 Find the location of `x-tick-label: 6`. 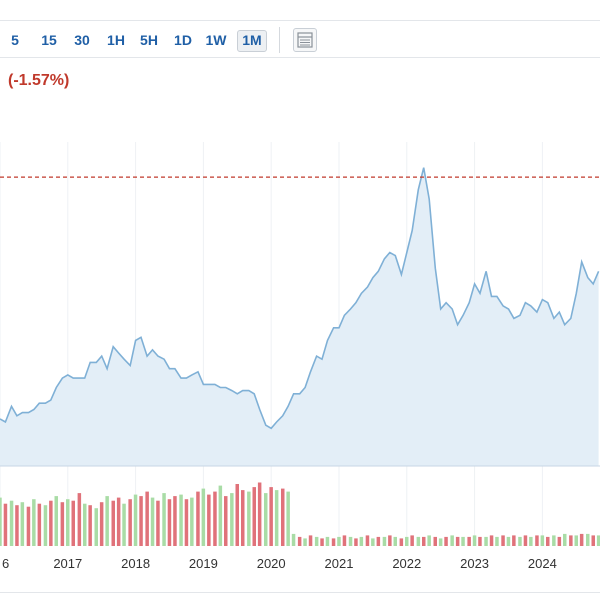

x-tick-label: 6 is located at coordinates (5, 563).